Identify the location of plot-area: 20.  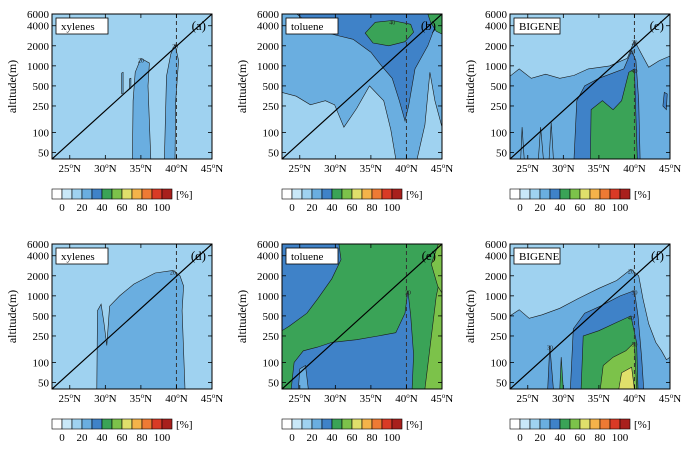
(132, 316).